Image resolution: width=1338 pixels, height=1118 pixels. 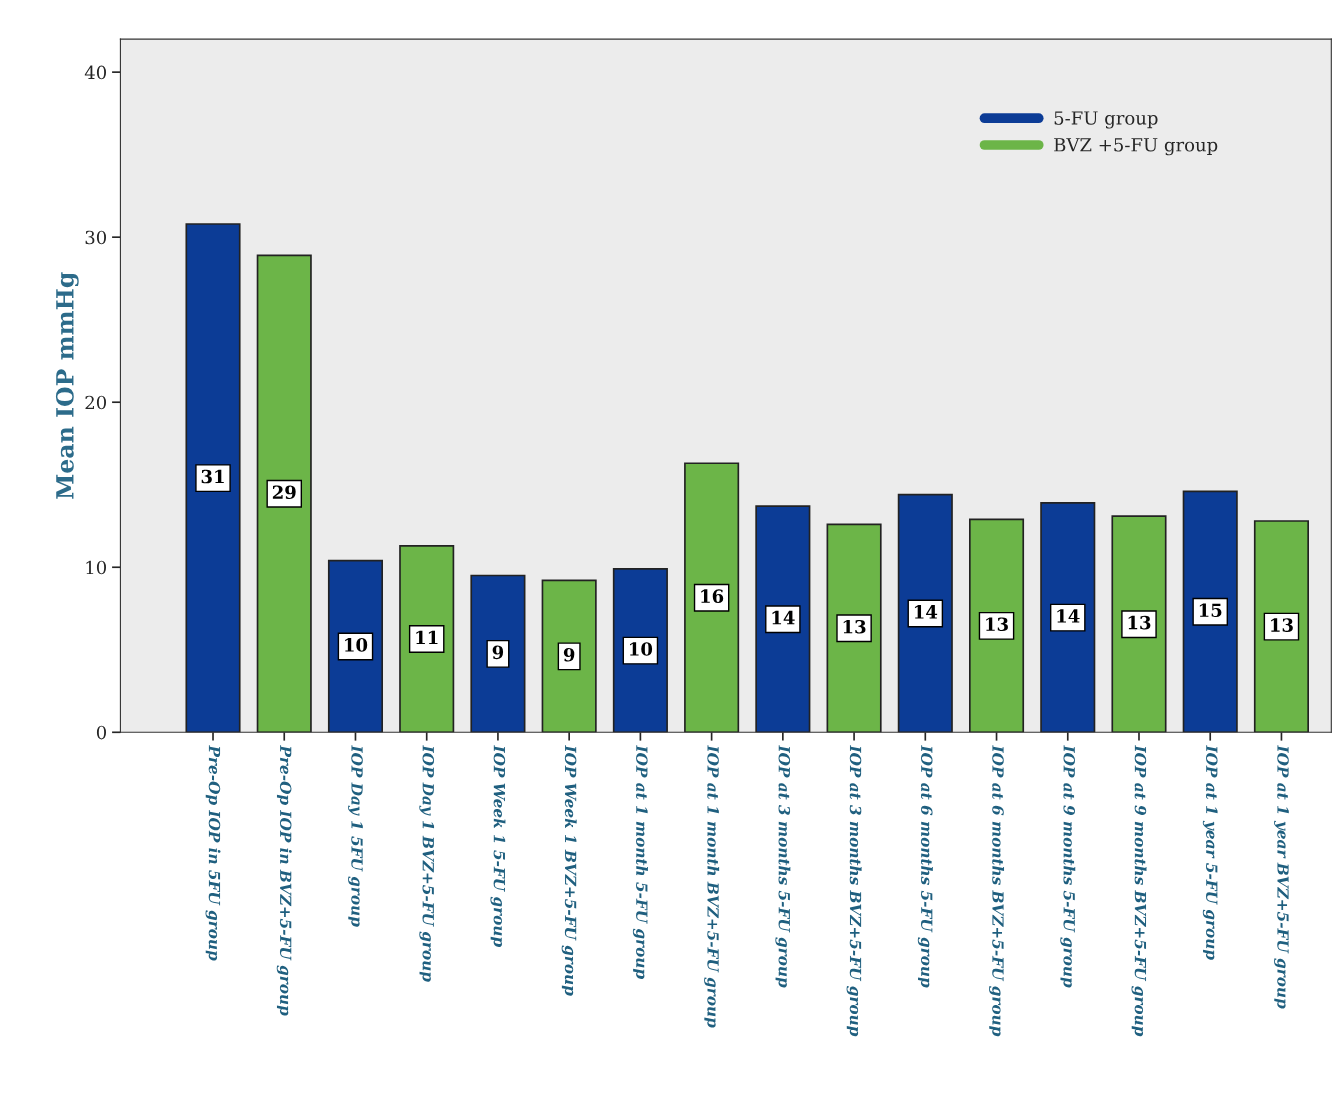 What do you see at coordinates (1281, 877) in the screenshot?
I see `x-tick-label: IOP at 1 year BVZ+5-FU group` at bounding box center [1281, 877].